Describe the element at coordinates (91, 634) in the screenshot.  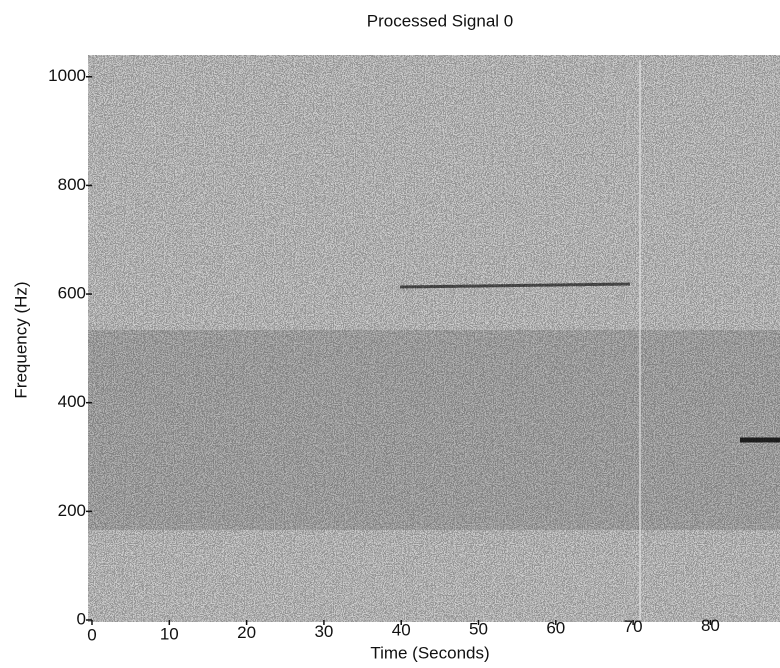
I see `x-tick-label: 0` at that location.